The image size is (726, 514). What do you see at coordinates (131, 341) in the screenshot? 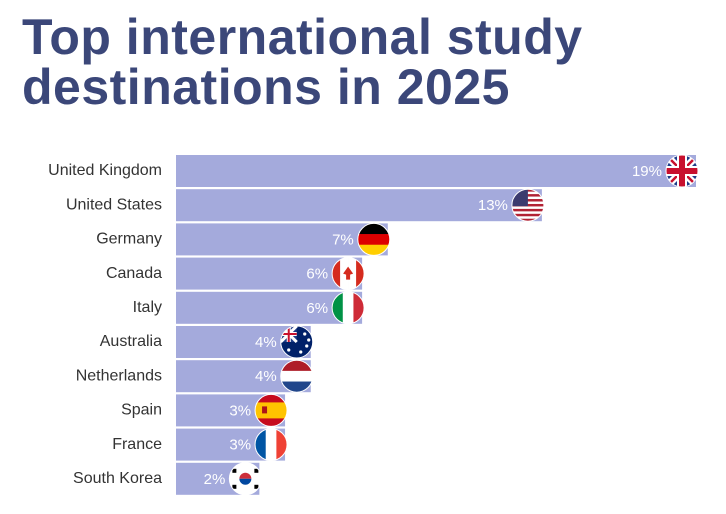
I see `category-label: Australia` at bounding box center [131, 341].